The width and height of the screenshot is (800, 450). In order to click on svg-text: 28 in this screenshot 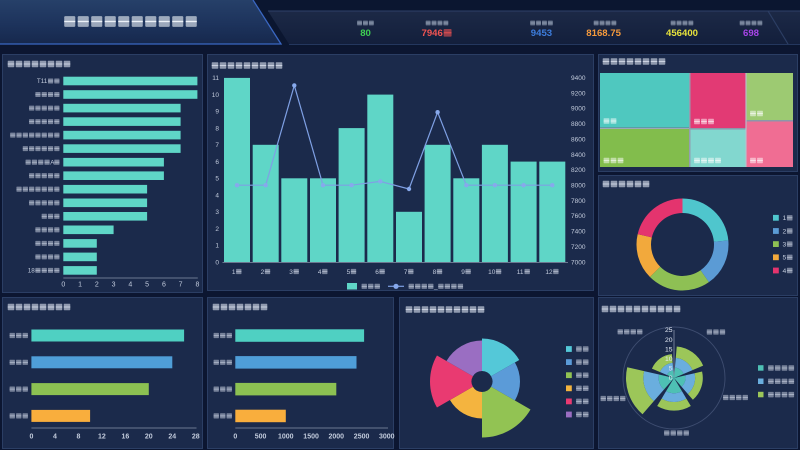, I will do `click(196, 437)`.